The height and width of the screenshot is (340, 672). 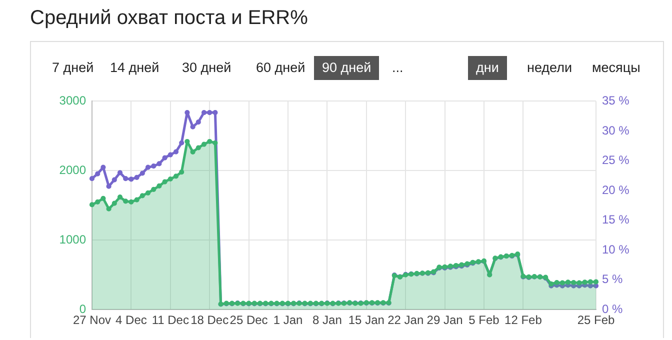 What do you see at coordinates (288, 320) in the screenshot?
I see `x-tick-label: 1 Jan` at bounding box center [288, 320].